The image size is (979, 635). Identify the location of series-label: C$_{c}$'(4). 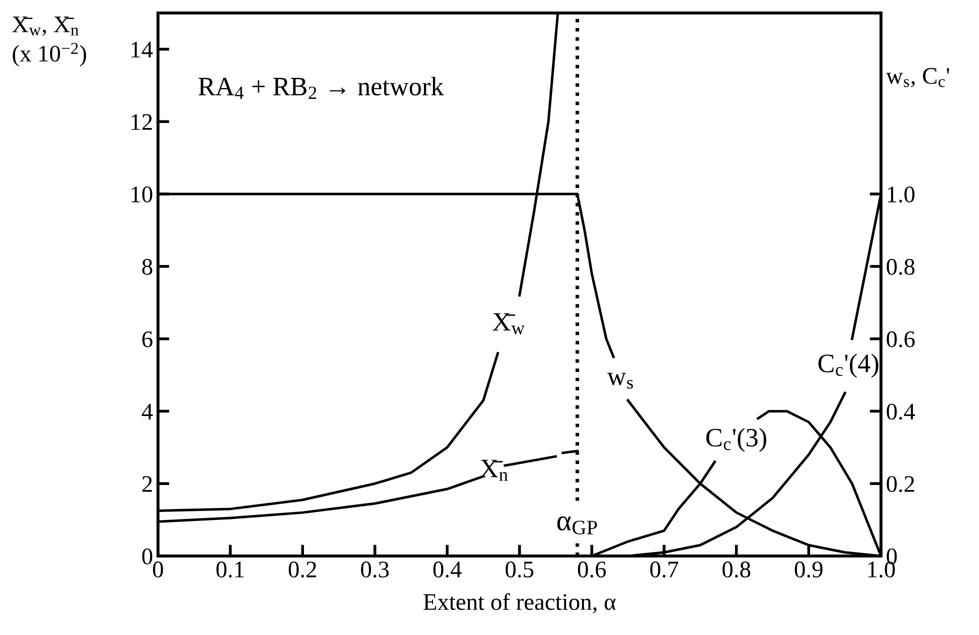
(848, 366).